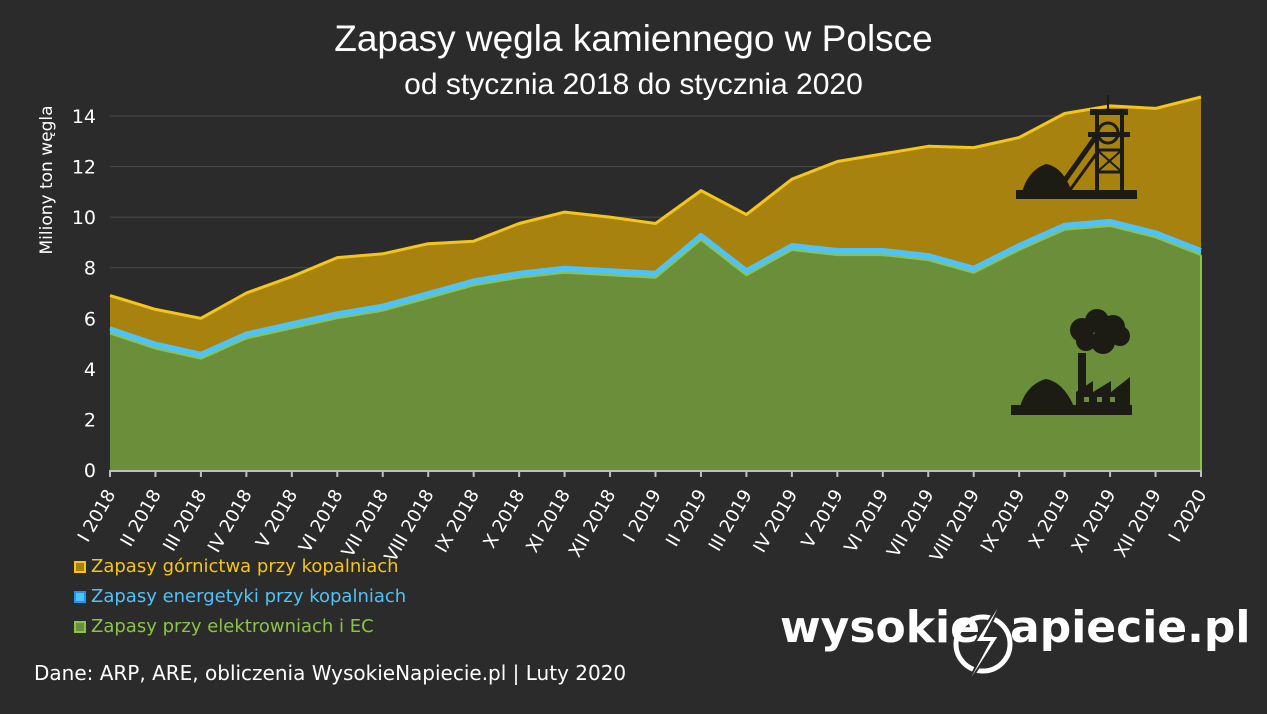 Image resolution: width=1267 pixels, height=714 pixels. What do you see at coordinates (1100, 331) in the screenshot?
I see `smoke-cloud-icon` at bounding box center [1100, 331].